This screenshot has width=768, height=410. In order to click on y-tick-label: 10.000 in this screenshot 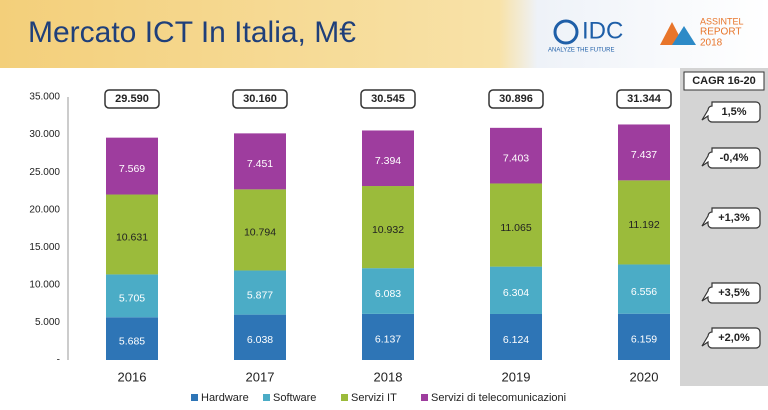, I will do `click(44, 284)`.